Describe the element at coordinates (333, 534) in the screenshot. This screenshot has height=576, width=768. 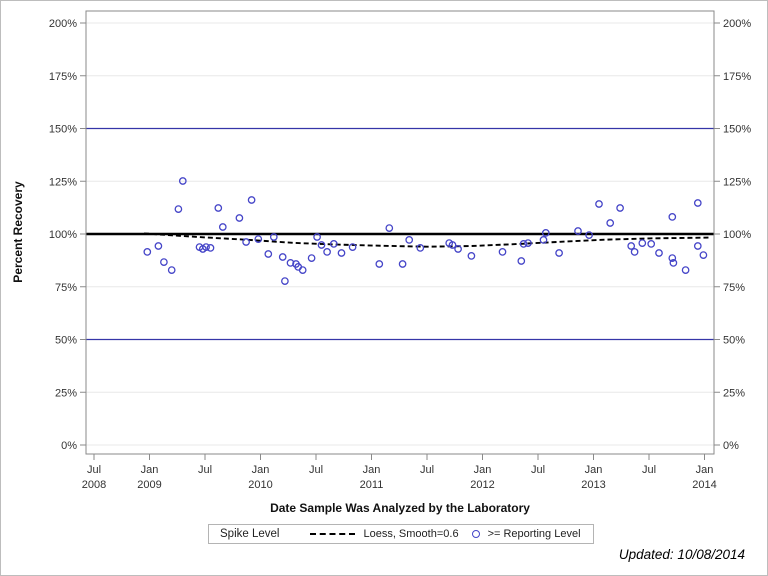
I see `dashed-line-sample-icon` at that location.